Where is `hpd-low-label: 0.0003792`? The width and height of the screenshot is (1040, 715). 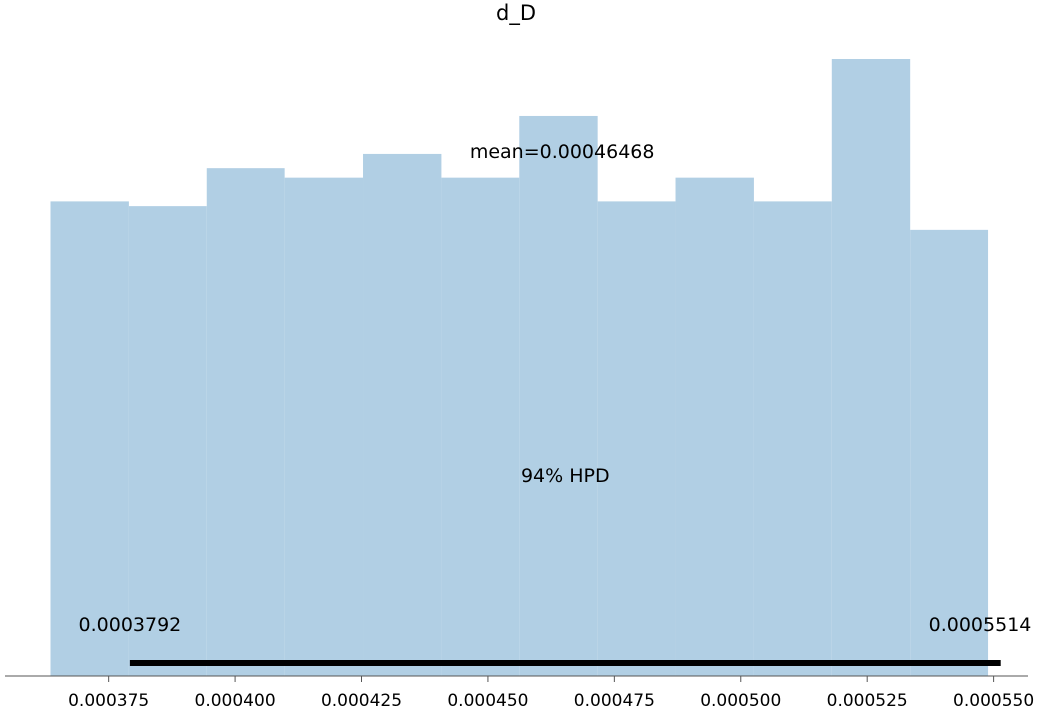
hpd-low-label: 0.0003792 is located at coordinates (130, 625).